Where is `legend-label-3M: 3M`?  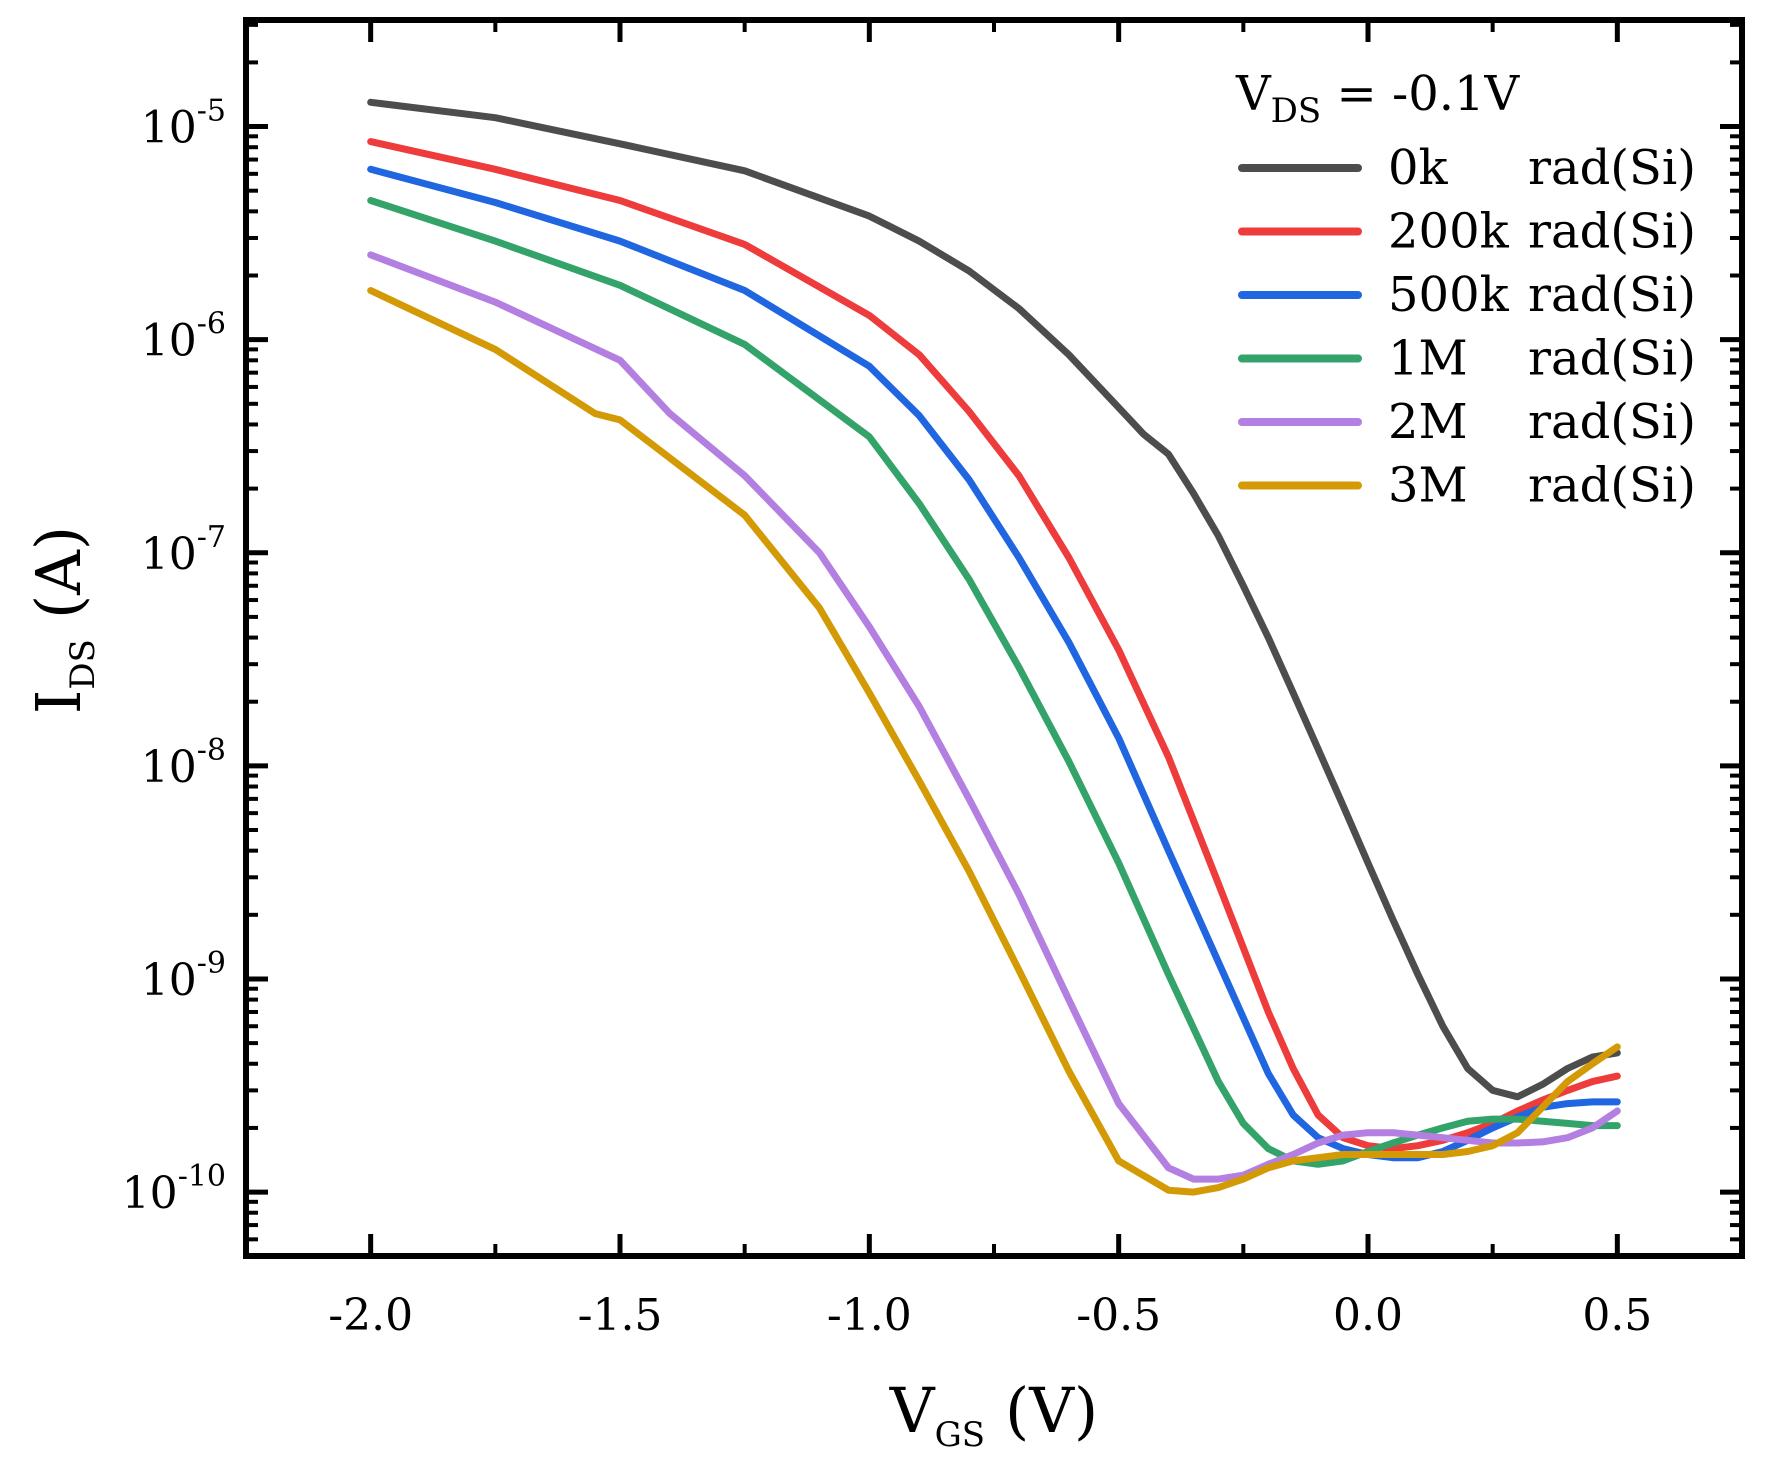 legend-label-3M: 3M is located at coordinates (1428, 486).